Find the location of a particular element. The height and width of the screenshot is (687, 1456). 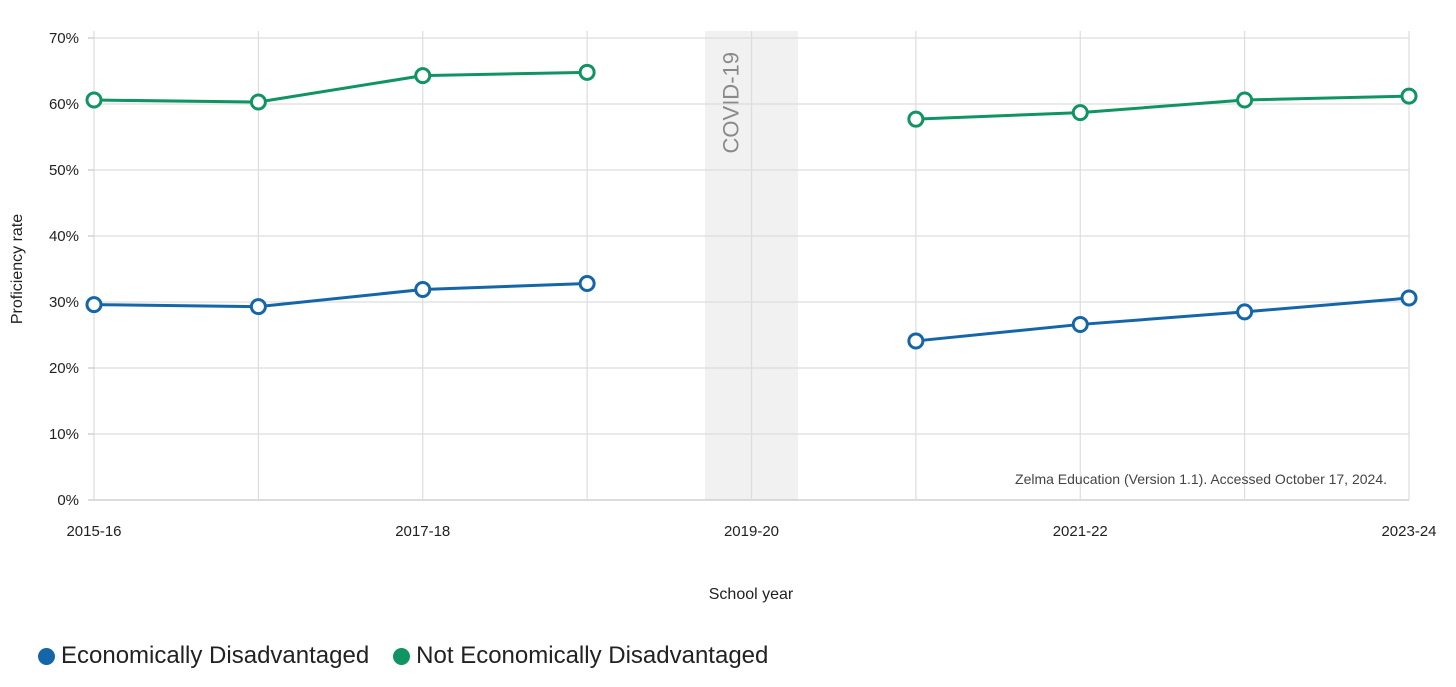

y-tick-label: 70% is located at coordinates (64, 38).